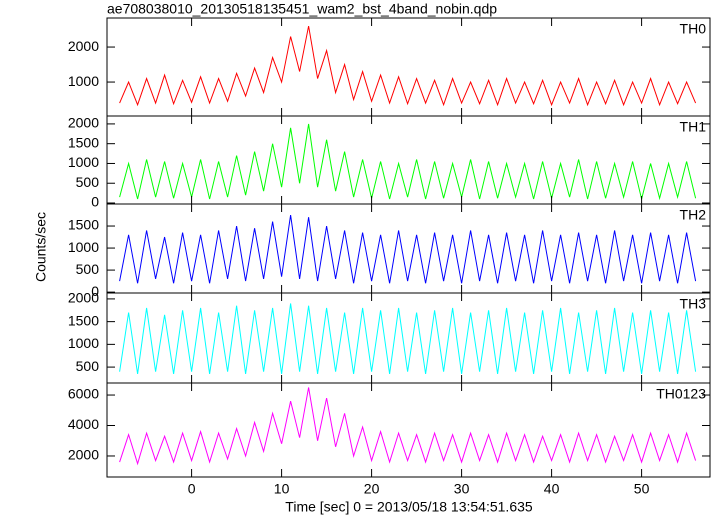  What do you see at coordinates (693, 215) in the screenshot?
I see `series-label: TH2` at bounding box center [693, 215].